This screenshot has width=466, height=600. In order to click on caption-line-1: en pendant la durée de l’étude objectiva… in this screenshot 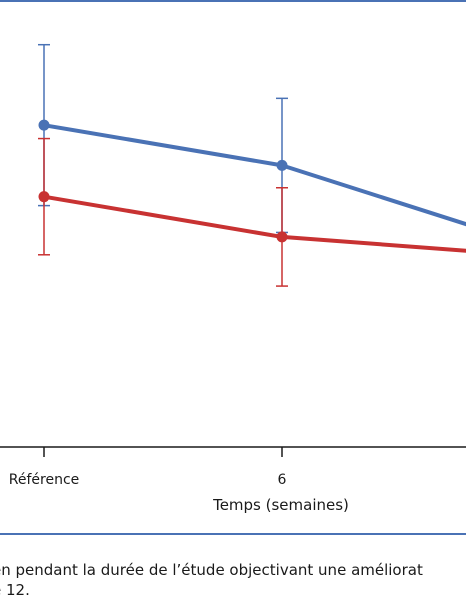, I will do `click(211, 570)`.